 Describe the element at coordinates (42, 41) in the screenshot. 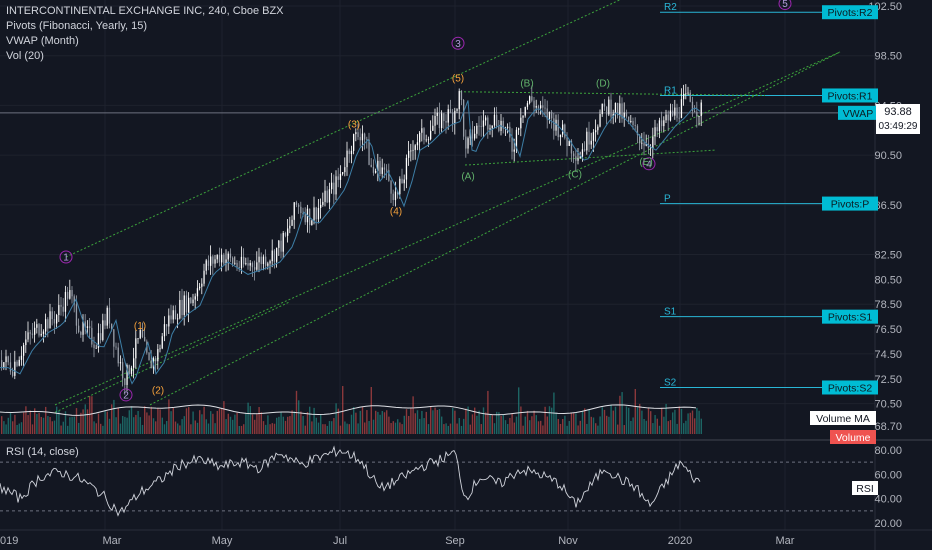

I see `vwap-indicator-label: VWAP (Month)` at that location.